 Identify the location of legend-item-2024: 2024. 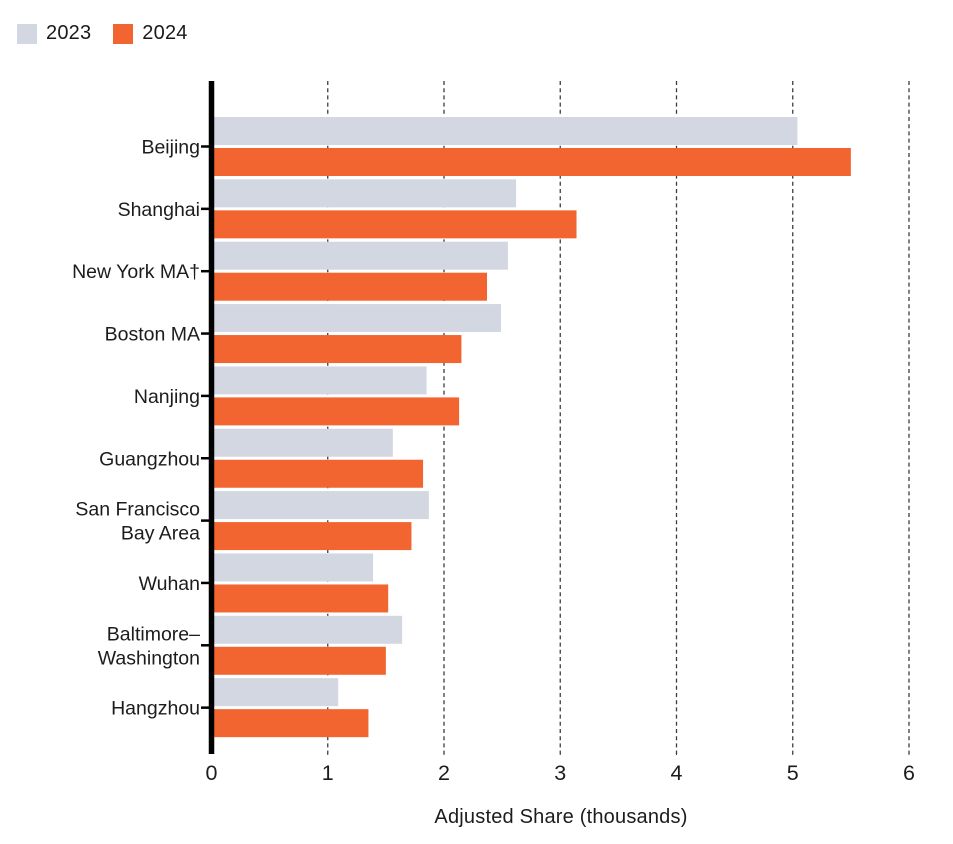
(150, 33).